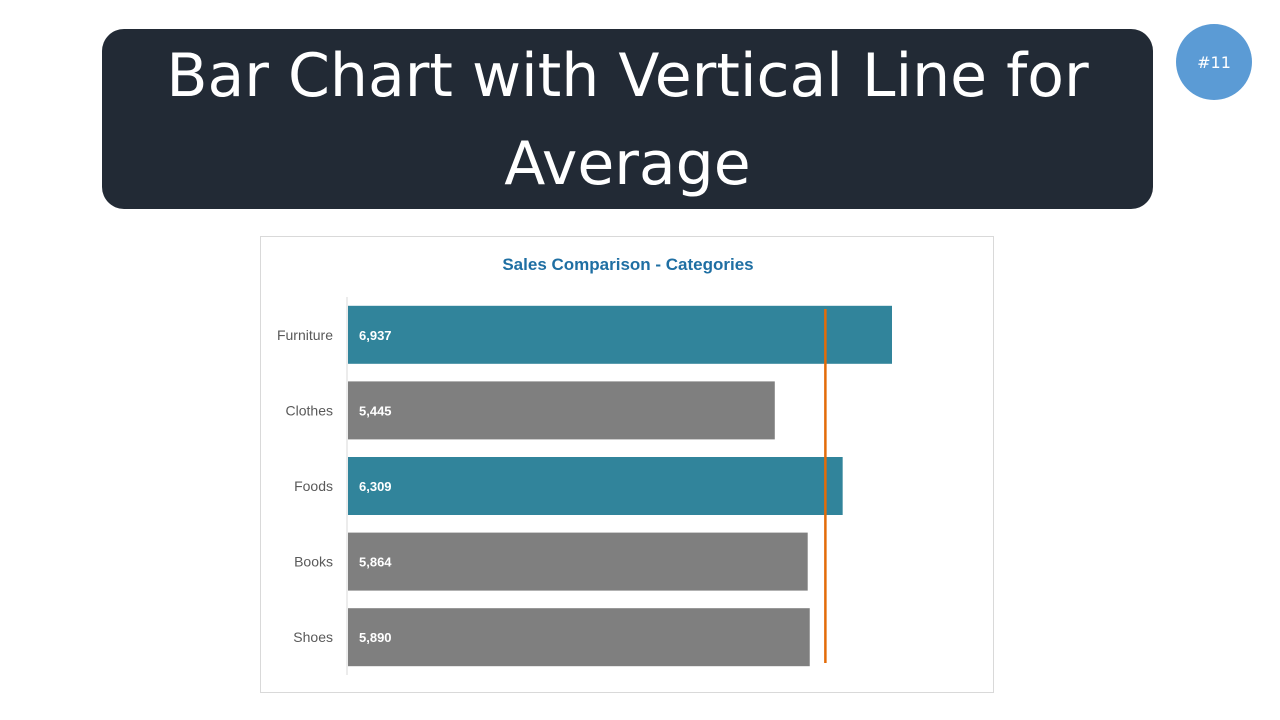  Describe the element at coordinates (578, 561) in the screenshot. I see `bar-books` at that location.